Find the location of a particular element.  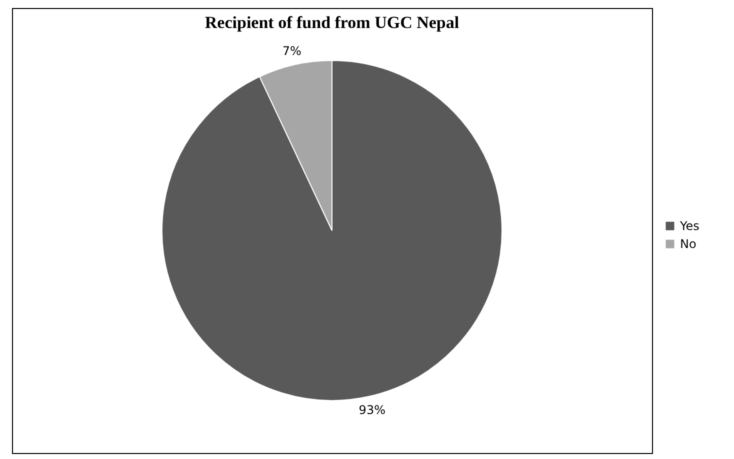

chart-title: Recipient of fund from UGC Nepal is located at coordinates (332, 22).